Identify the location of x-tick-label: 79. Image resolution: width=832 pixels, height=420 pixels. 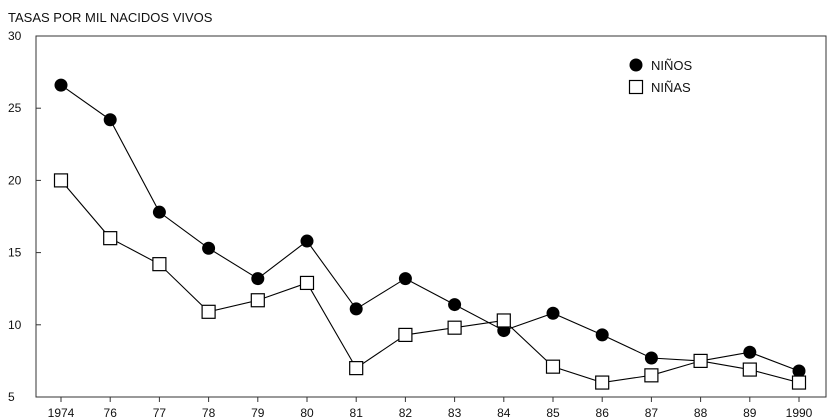
(258, 413).